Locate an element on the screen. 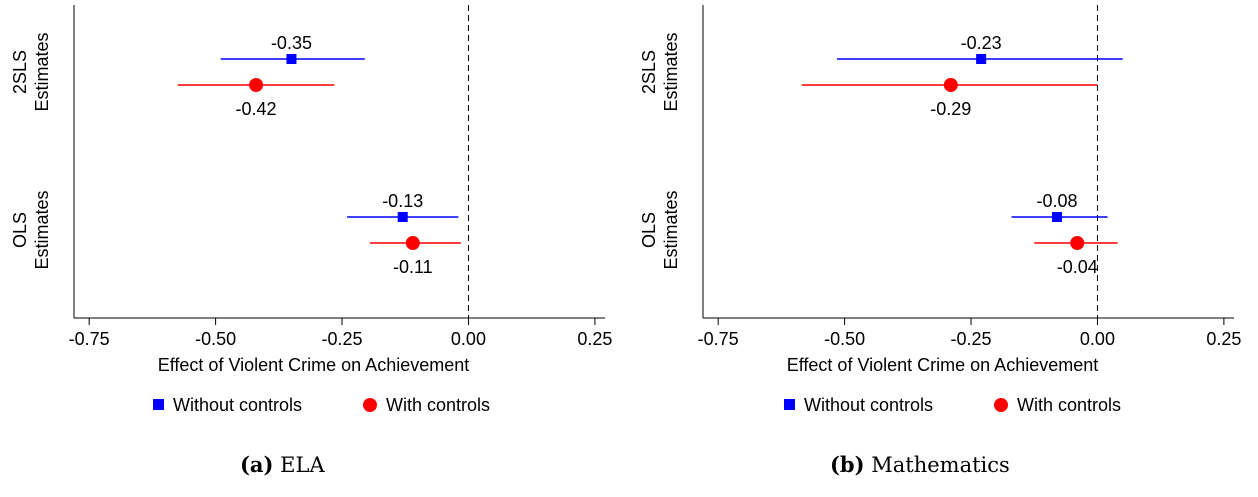 This screenshot has width=1258, height=497. caption-text: ELA is located at coordinates (302, 465).